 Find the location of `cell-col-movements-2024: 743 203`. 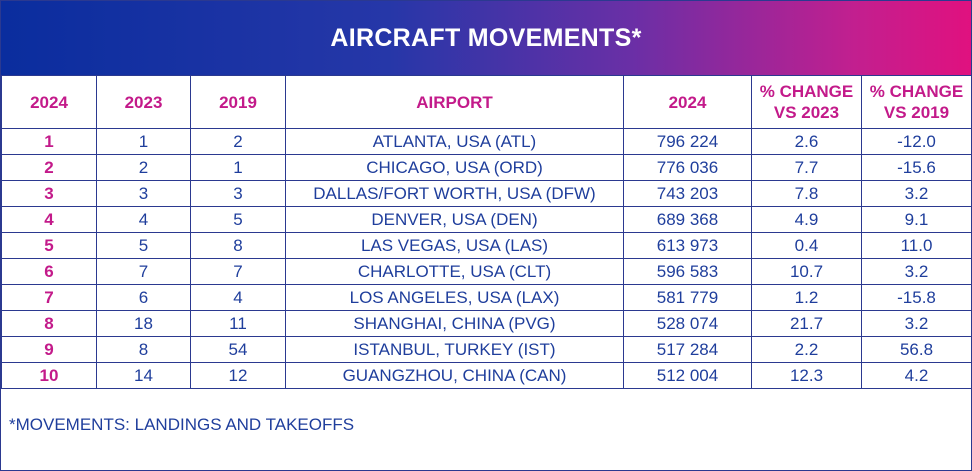

cell-col-movements-2024: 743 203 is located at coordinates (687, 193).